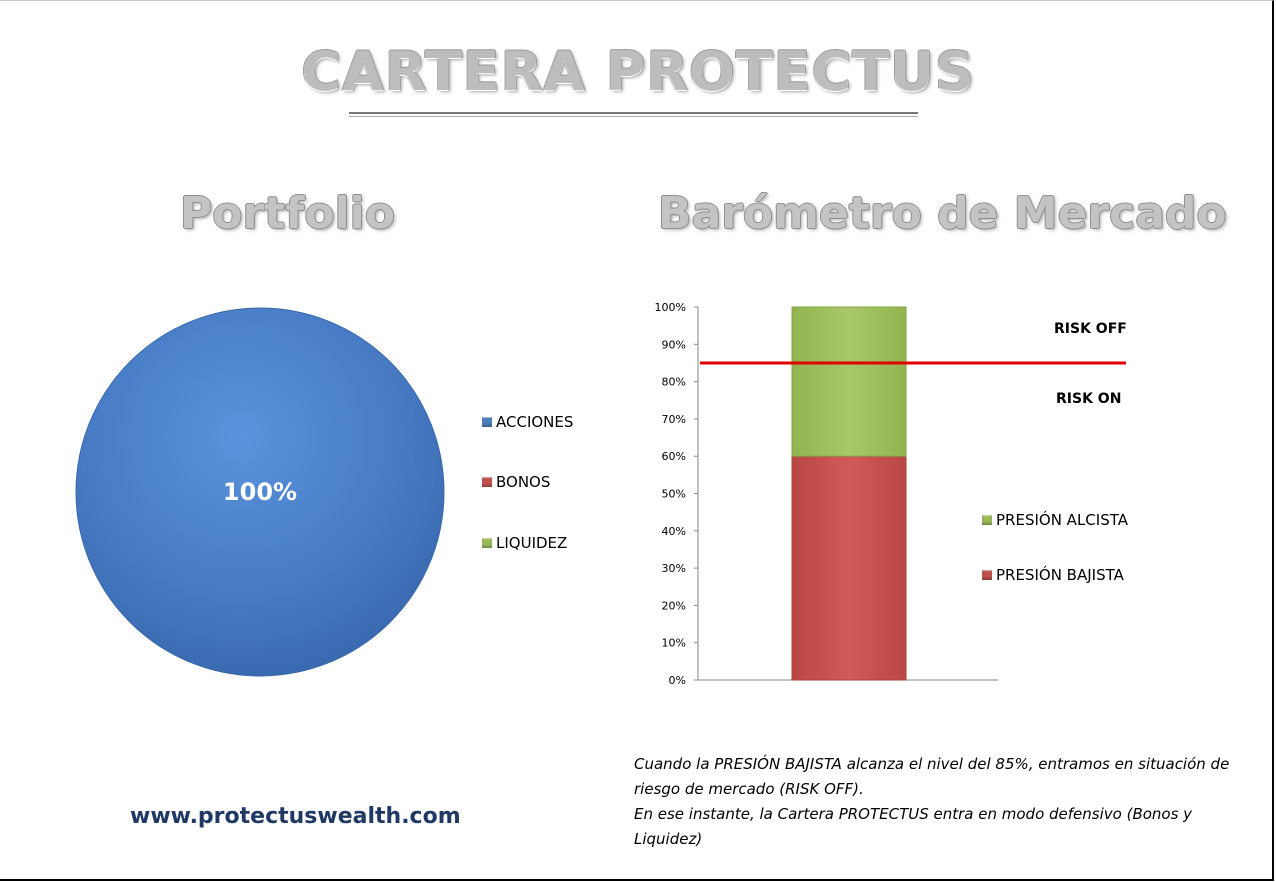 Image resolution: width=1276 pixels, height=882 pixels. What do you see at coordinates (674, 605) in the screenshot?
I see `y-tick-label: 20%` at bounding box center [674, 605].